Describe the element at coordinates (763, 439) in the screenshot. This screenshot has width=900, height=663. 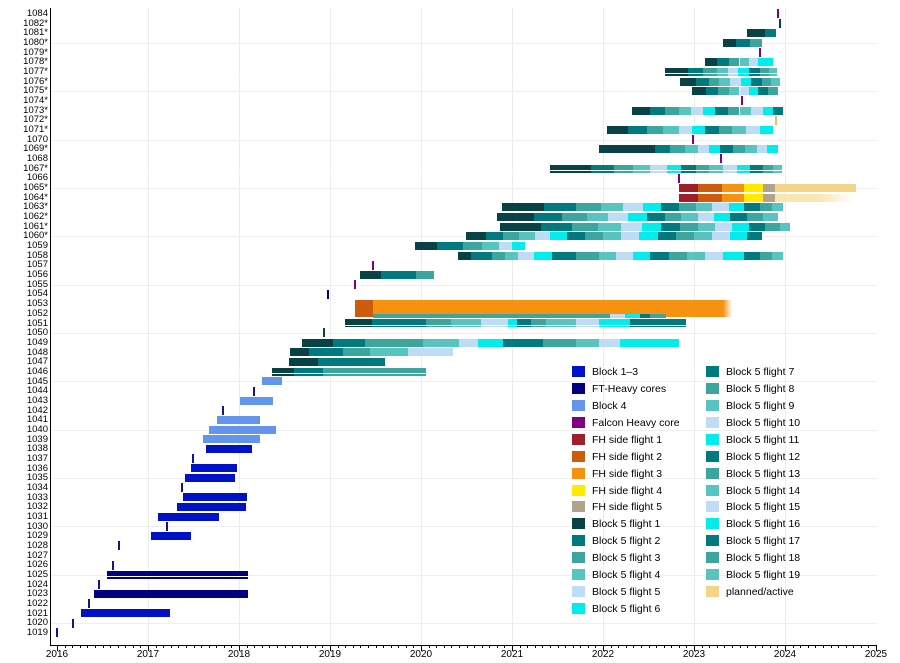
I see `legend-label: Block 5 flight 11` at that location.